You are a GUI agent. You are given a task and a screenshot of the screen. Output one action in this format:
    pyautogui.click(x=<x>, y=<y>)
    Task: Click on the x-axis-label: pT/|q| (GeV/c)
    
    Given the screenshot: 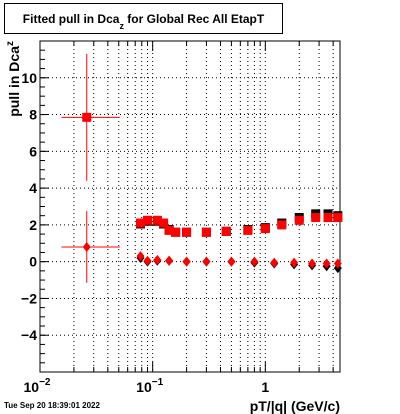 What is the action you would take?
    pyautogui.click(x=295, y=406)
    